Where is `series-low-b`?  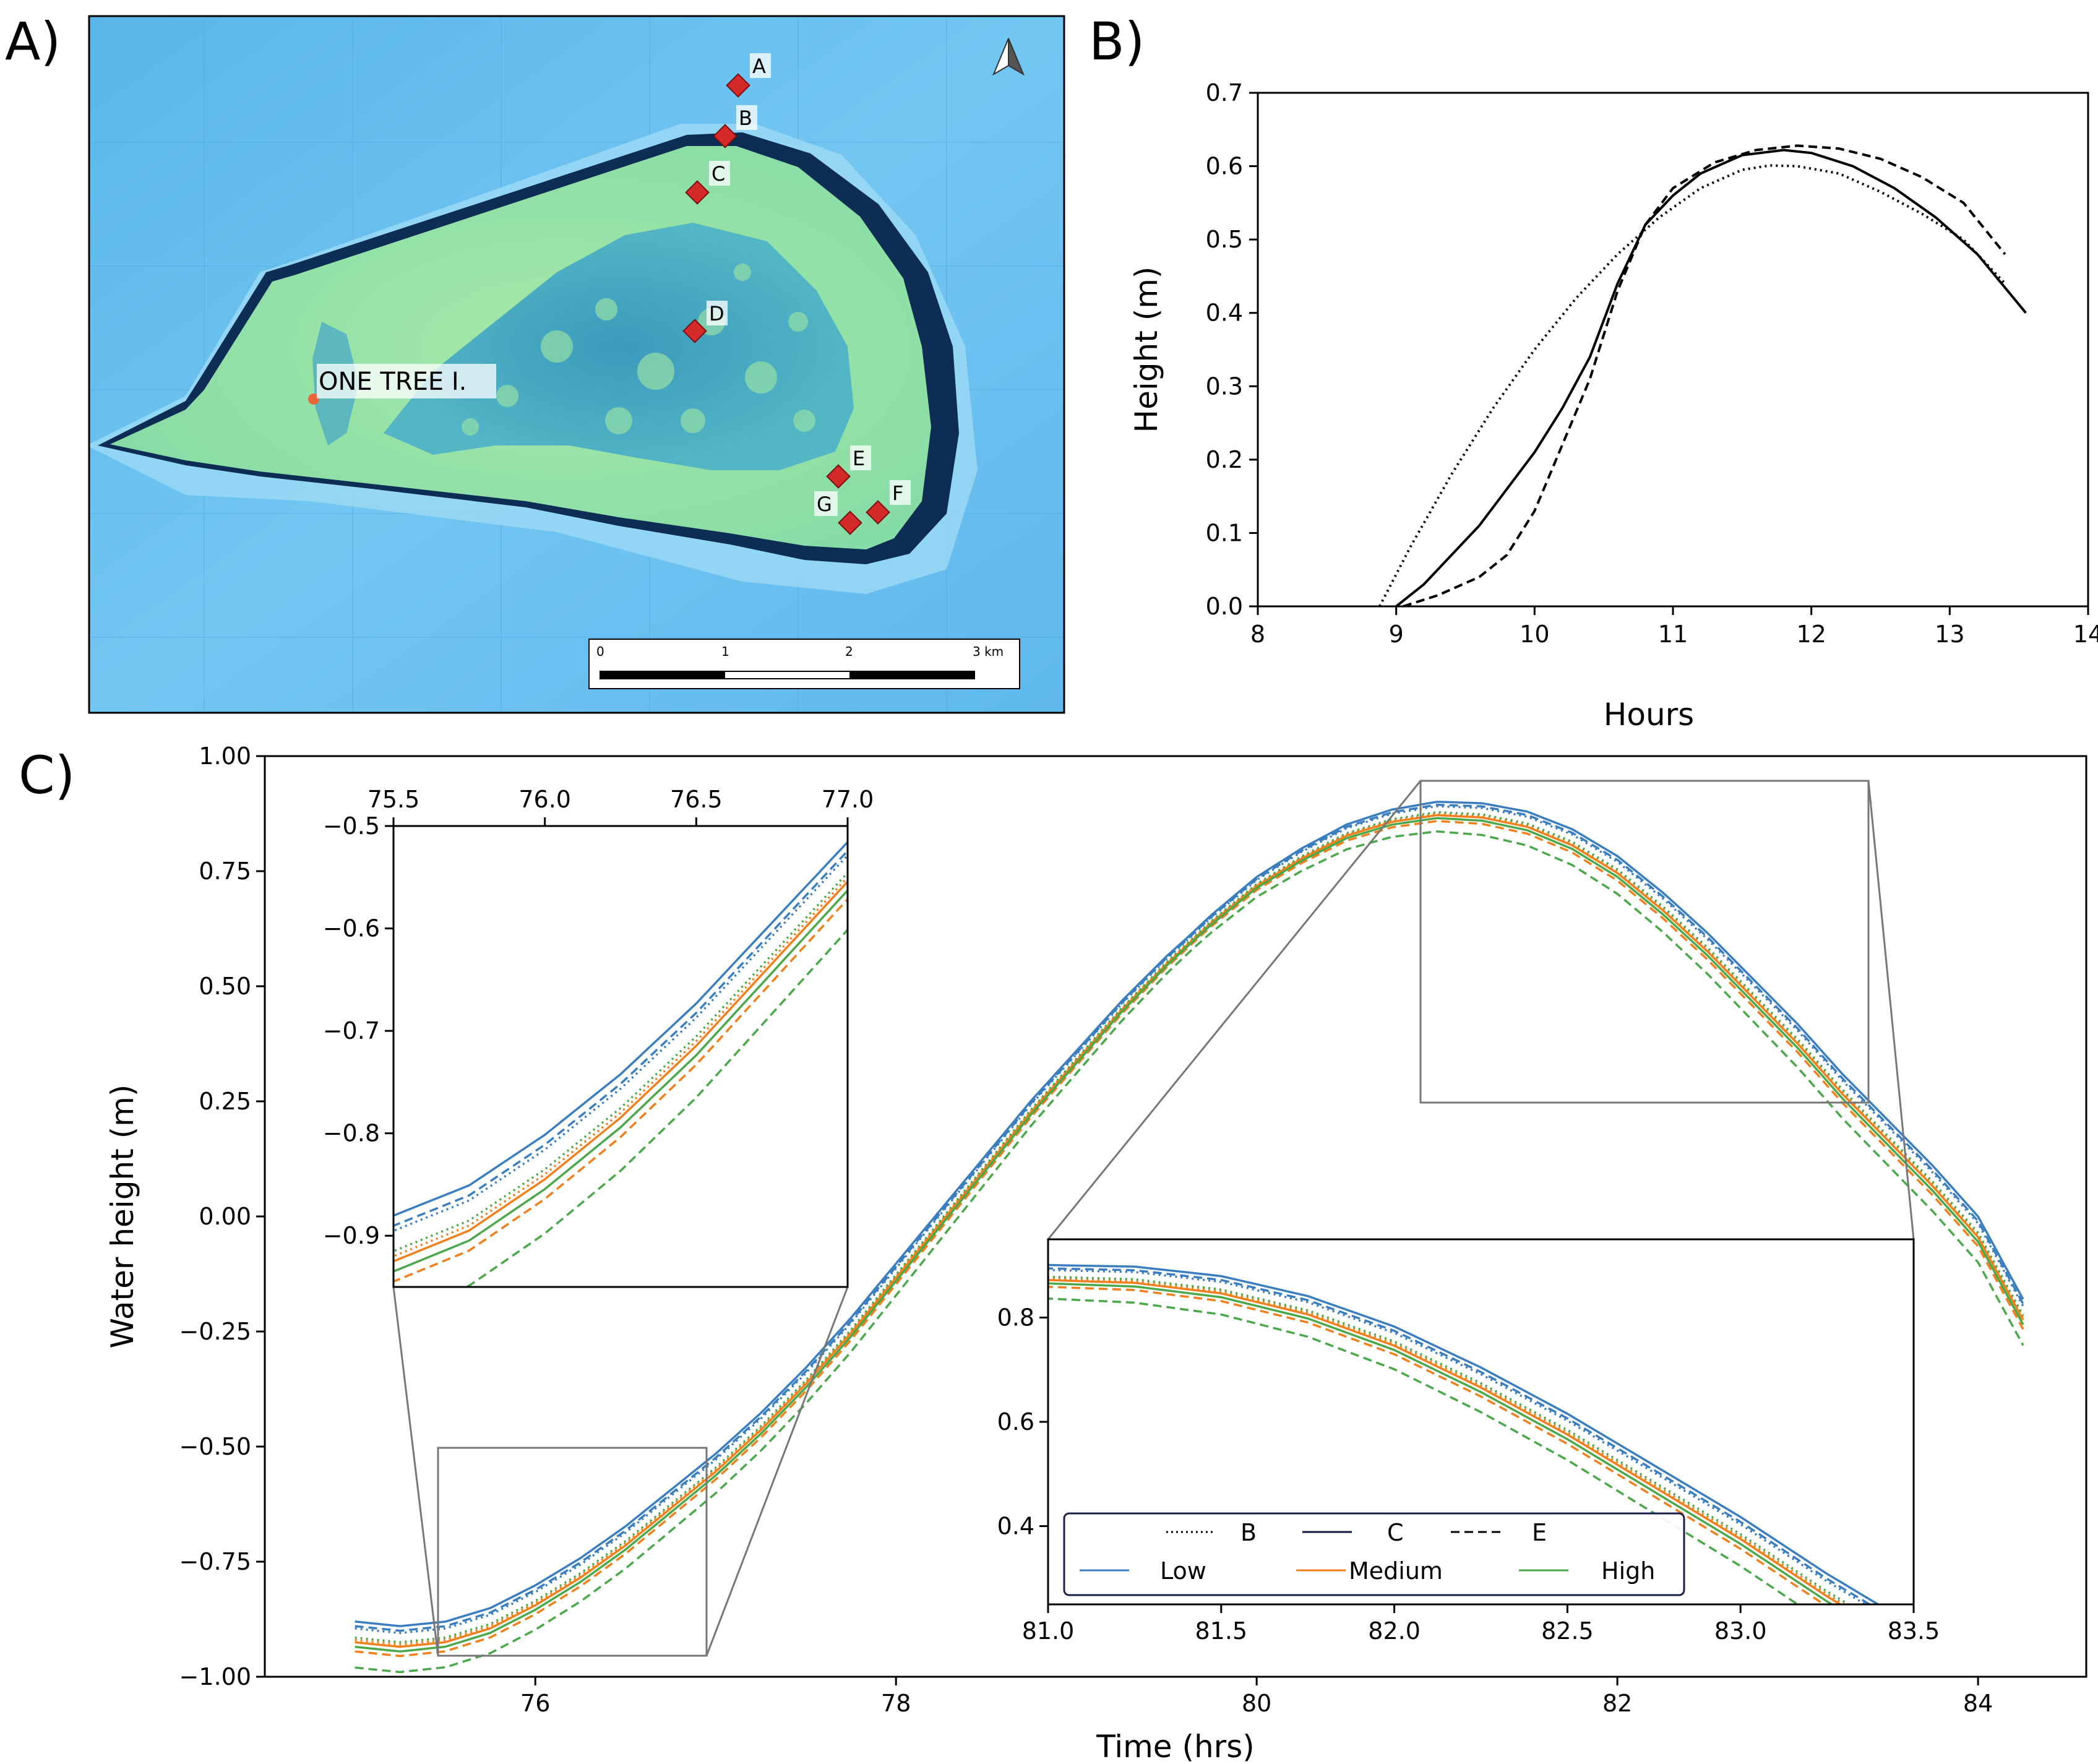 series-low-b is located at coordinates (1458, 1436).